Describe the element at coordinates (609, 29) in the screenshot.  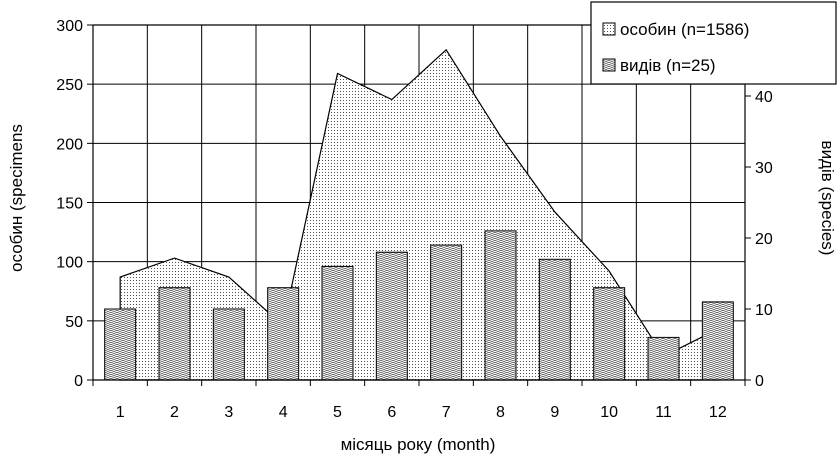
I see `legend-swatch-specimens` at that location.